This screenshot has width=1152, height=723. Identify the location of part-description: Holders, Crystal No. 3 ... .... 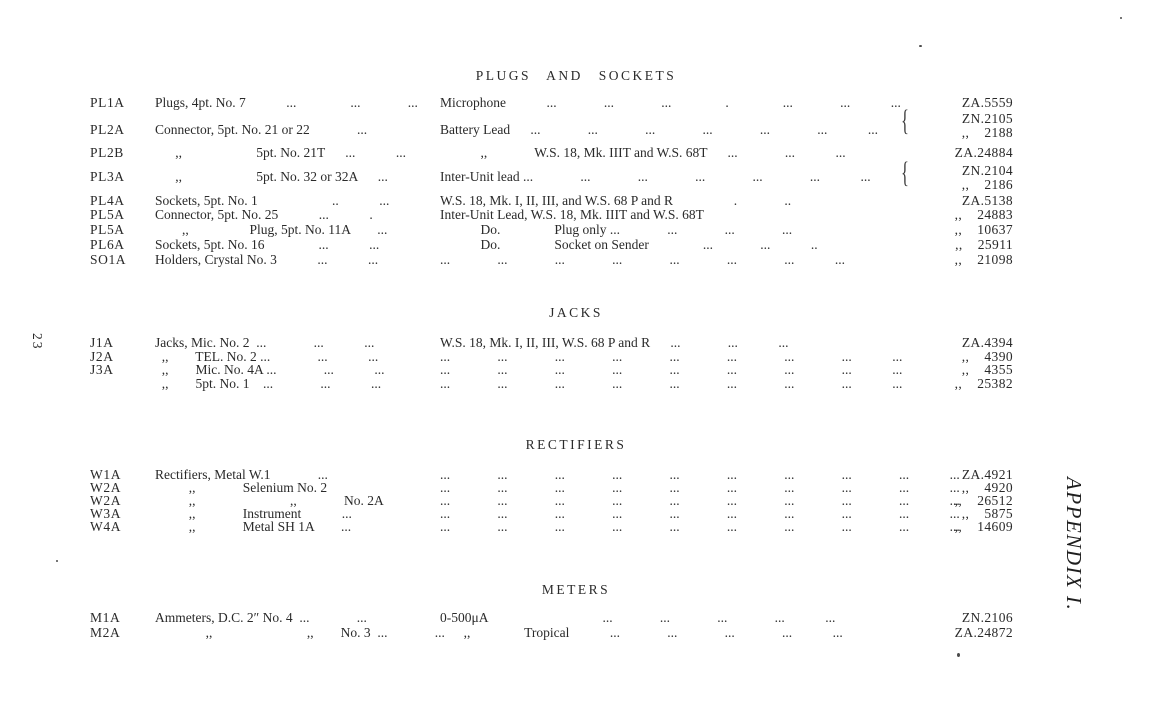
(267, 259).